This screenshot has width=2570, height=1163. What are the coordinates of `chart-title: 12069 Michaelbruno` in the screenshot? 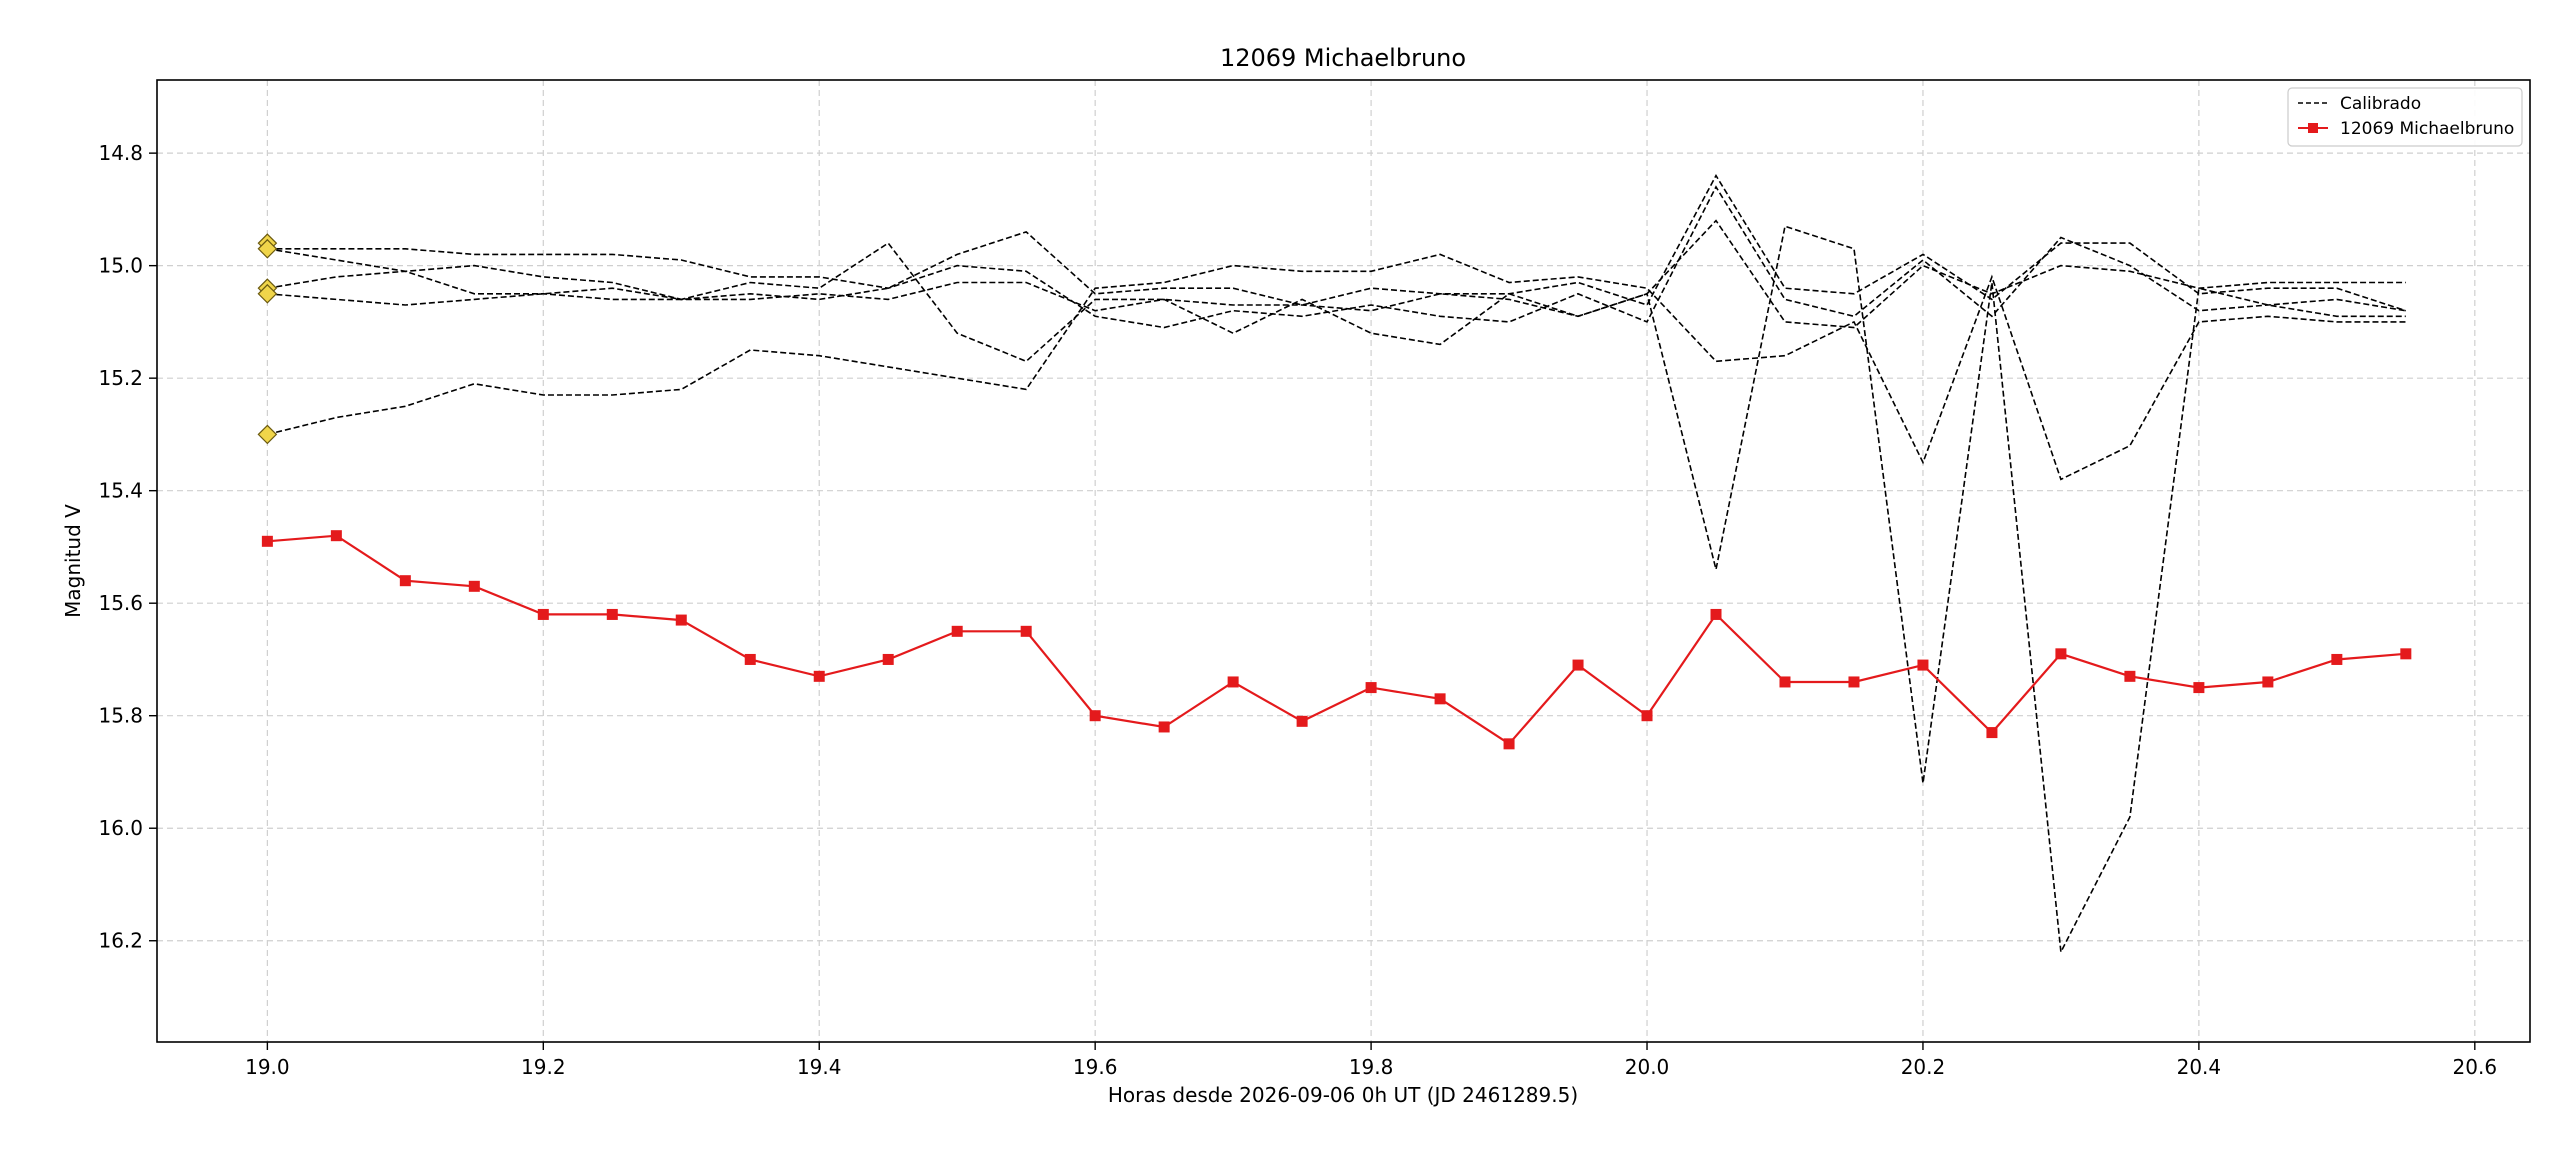 It's located at (1343, 58).